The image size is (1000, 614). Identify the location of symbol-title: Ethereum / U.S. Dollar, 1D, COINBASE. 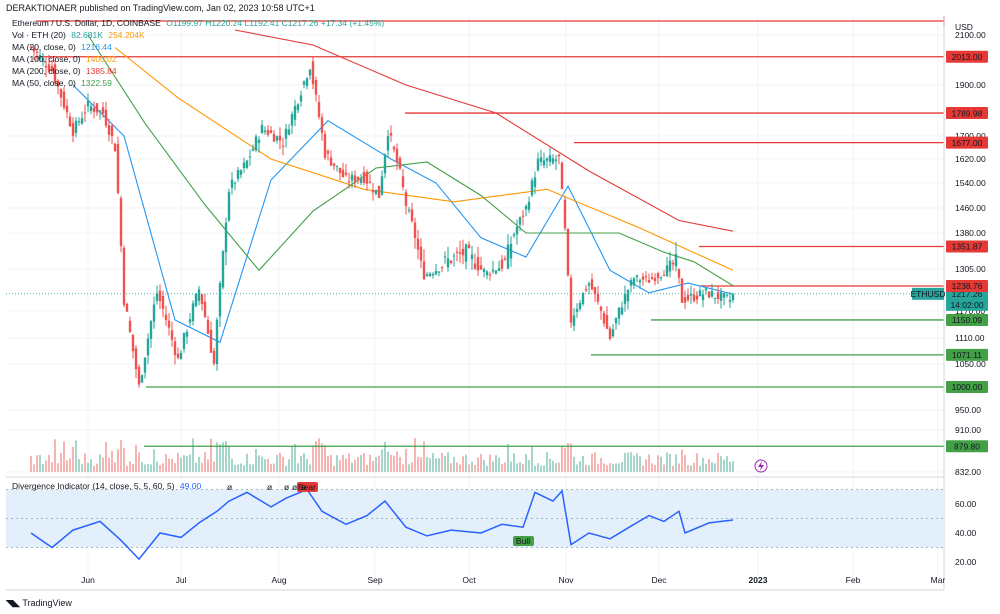
(86, 23).